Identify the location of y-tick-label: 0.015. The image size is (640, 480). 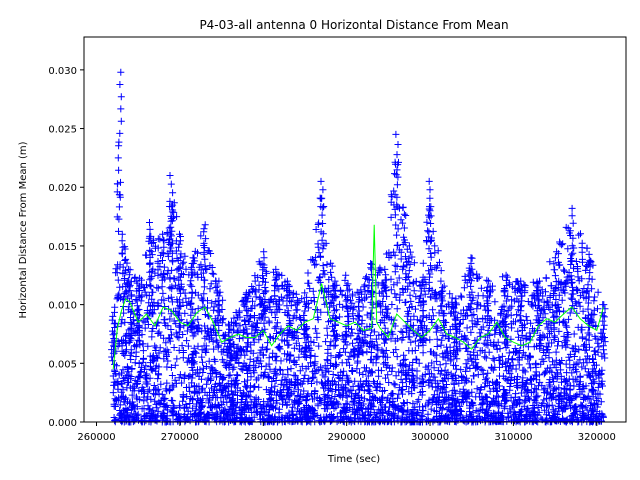
(62, 247).